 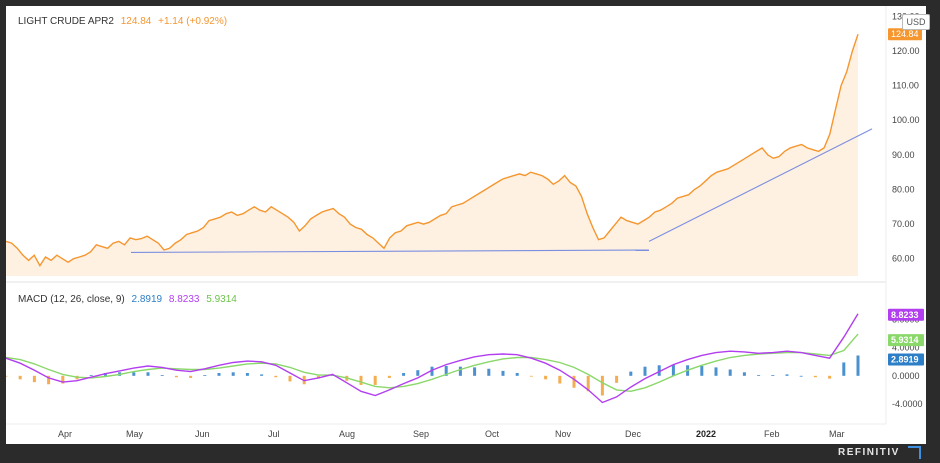 What do you see at coordinates (903, 155) in the screenshot?
I see `price-axis-tick-4: 90.00` at bounding box center [903, 155].